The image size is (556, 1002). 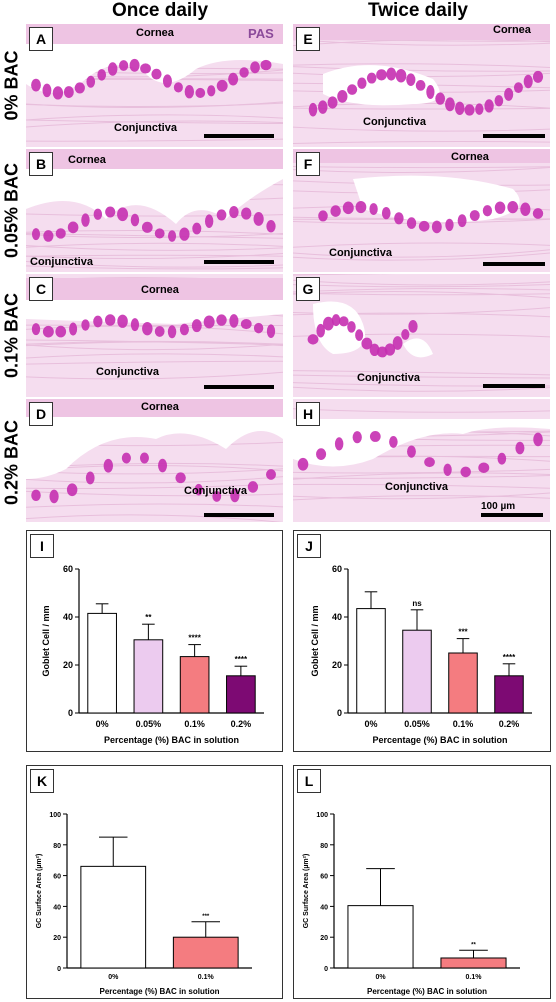 What do you see at coordinates (463, 632) in the screenshot?
I see `significance-label: ***` at bounding box center [463, 632].